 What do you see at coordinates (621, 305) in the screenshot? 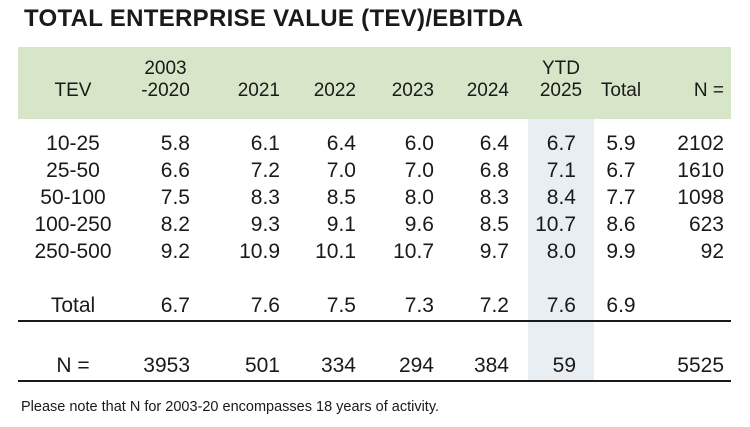
I see `total-total: 6.9` at bounding box center [621, 305].